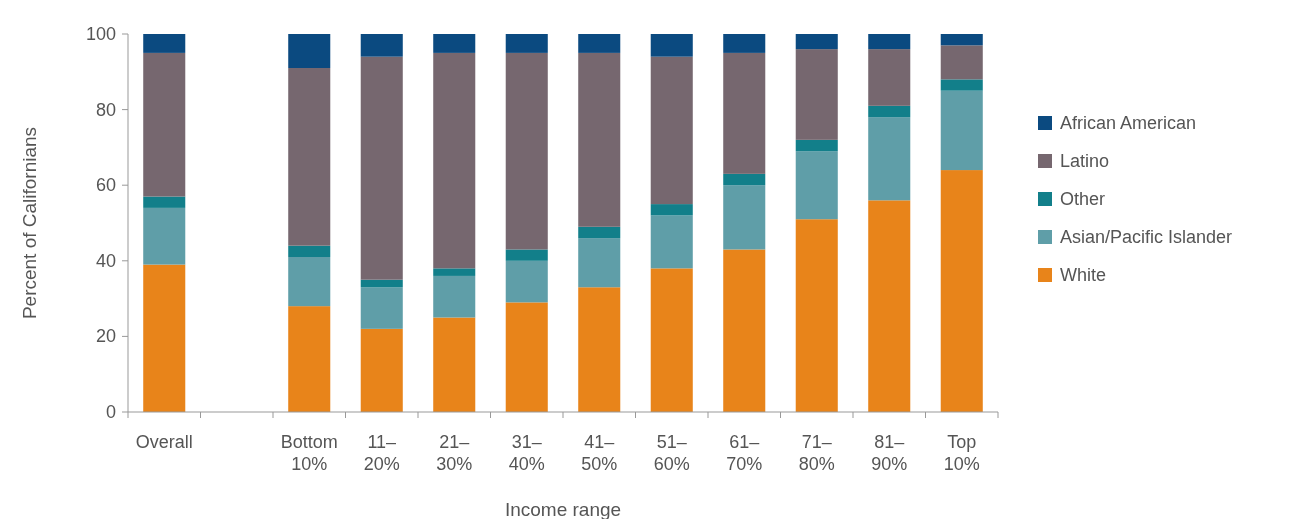  Describe the element at coordinates (671, 453) in the screenshot. I see `x-tick-label: 51–60%` at that location.